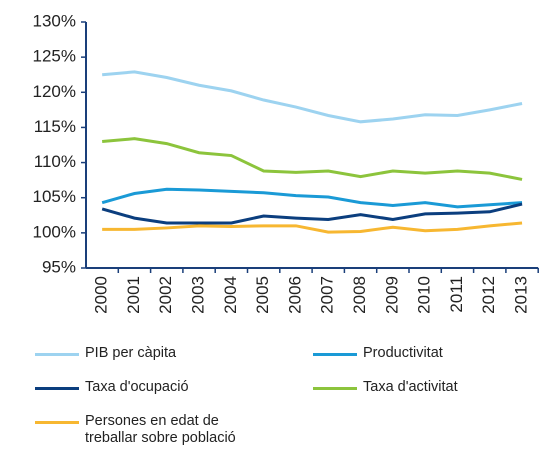  What do you see at coordinates (54, 20) in the screenshot?
I see `y-tick-label: 130%` at bounding box center [54, 20].